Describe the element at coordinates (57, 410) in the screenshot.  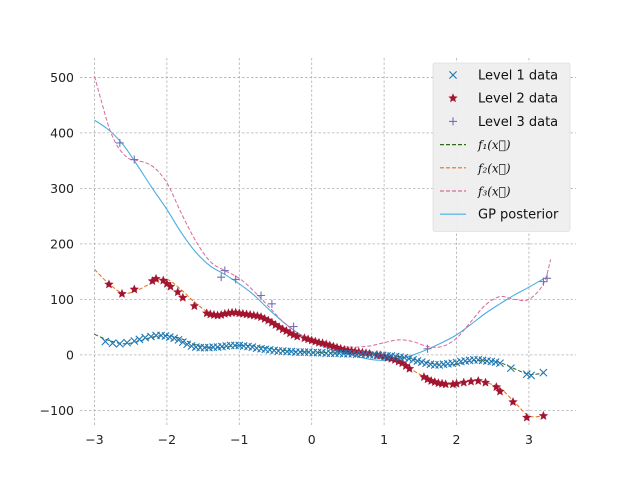
I see `y-tick-label-0: −100` at that location.